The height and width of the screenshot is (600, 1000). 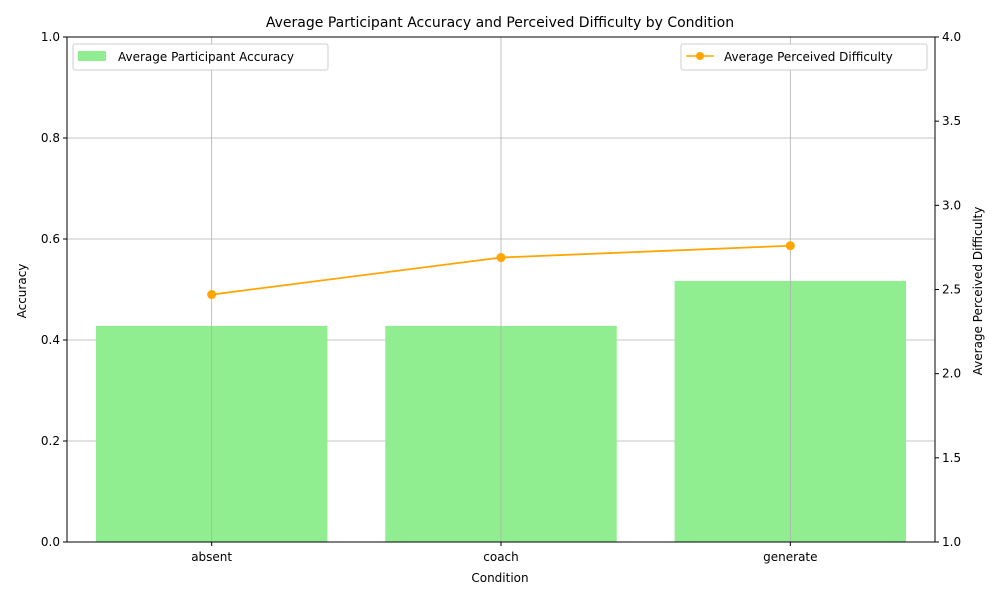 What do you see at coordinates (211, 557) in the screenshot?
I see `x-tick-label-absent: absent` at bounding box center [211, 557].